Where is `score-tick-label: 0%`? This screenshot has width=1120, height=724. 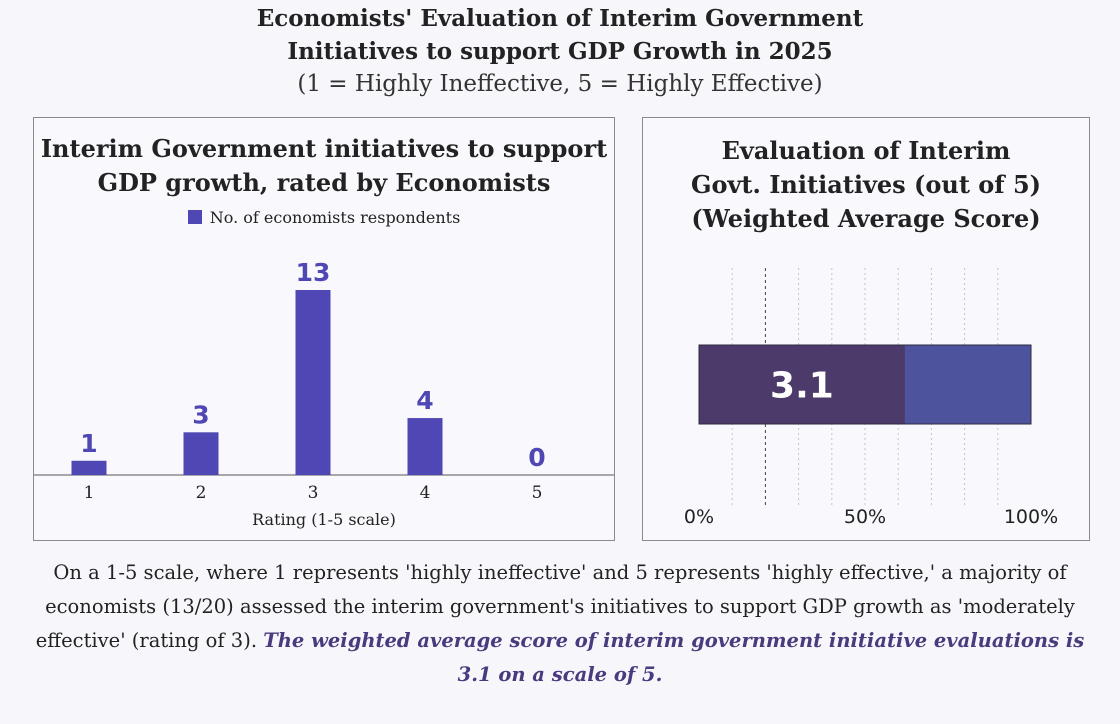
score-tick-label: 0% is located at coordinates (699, 517).